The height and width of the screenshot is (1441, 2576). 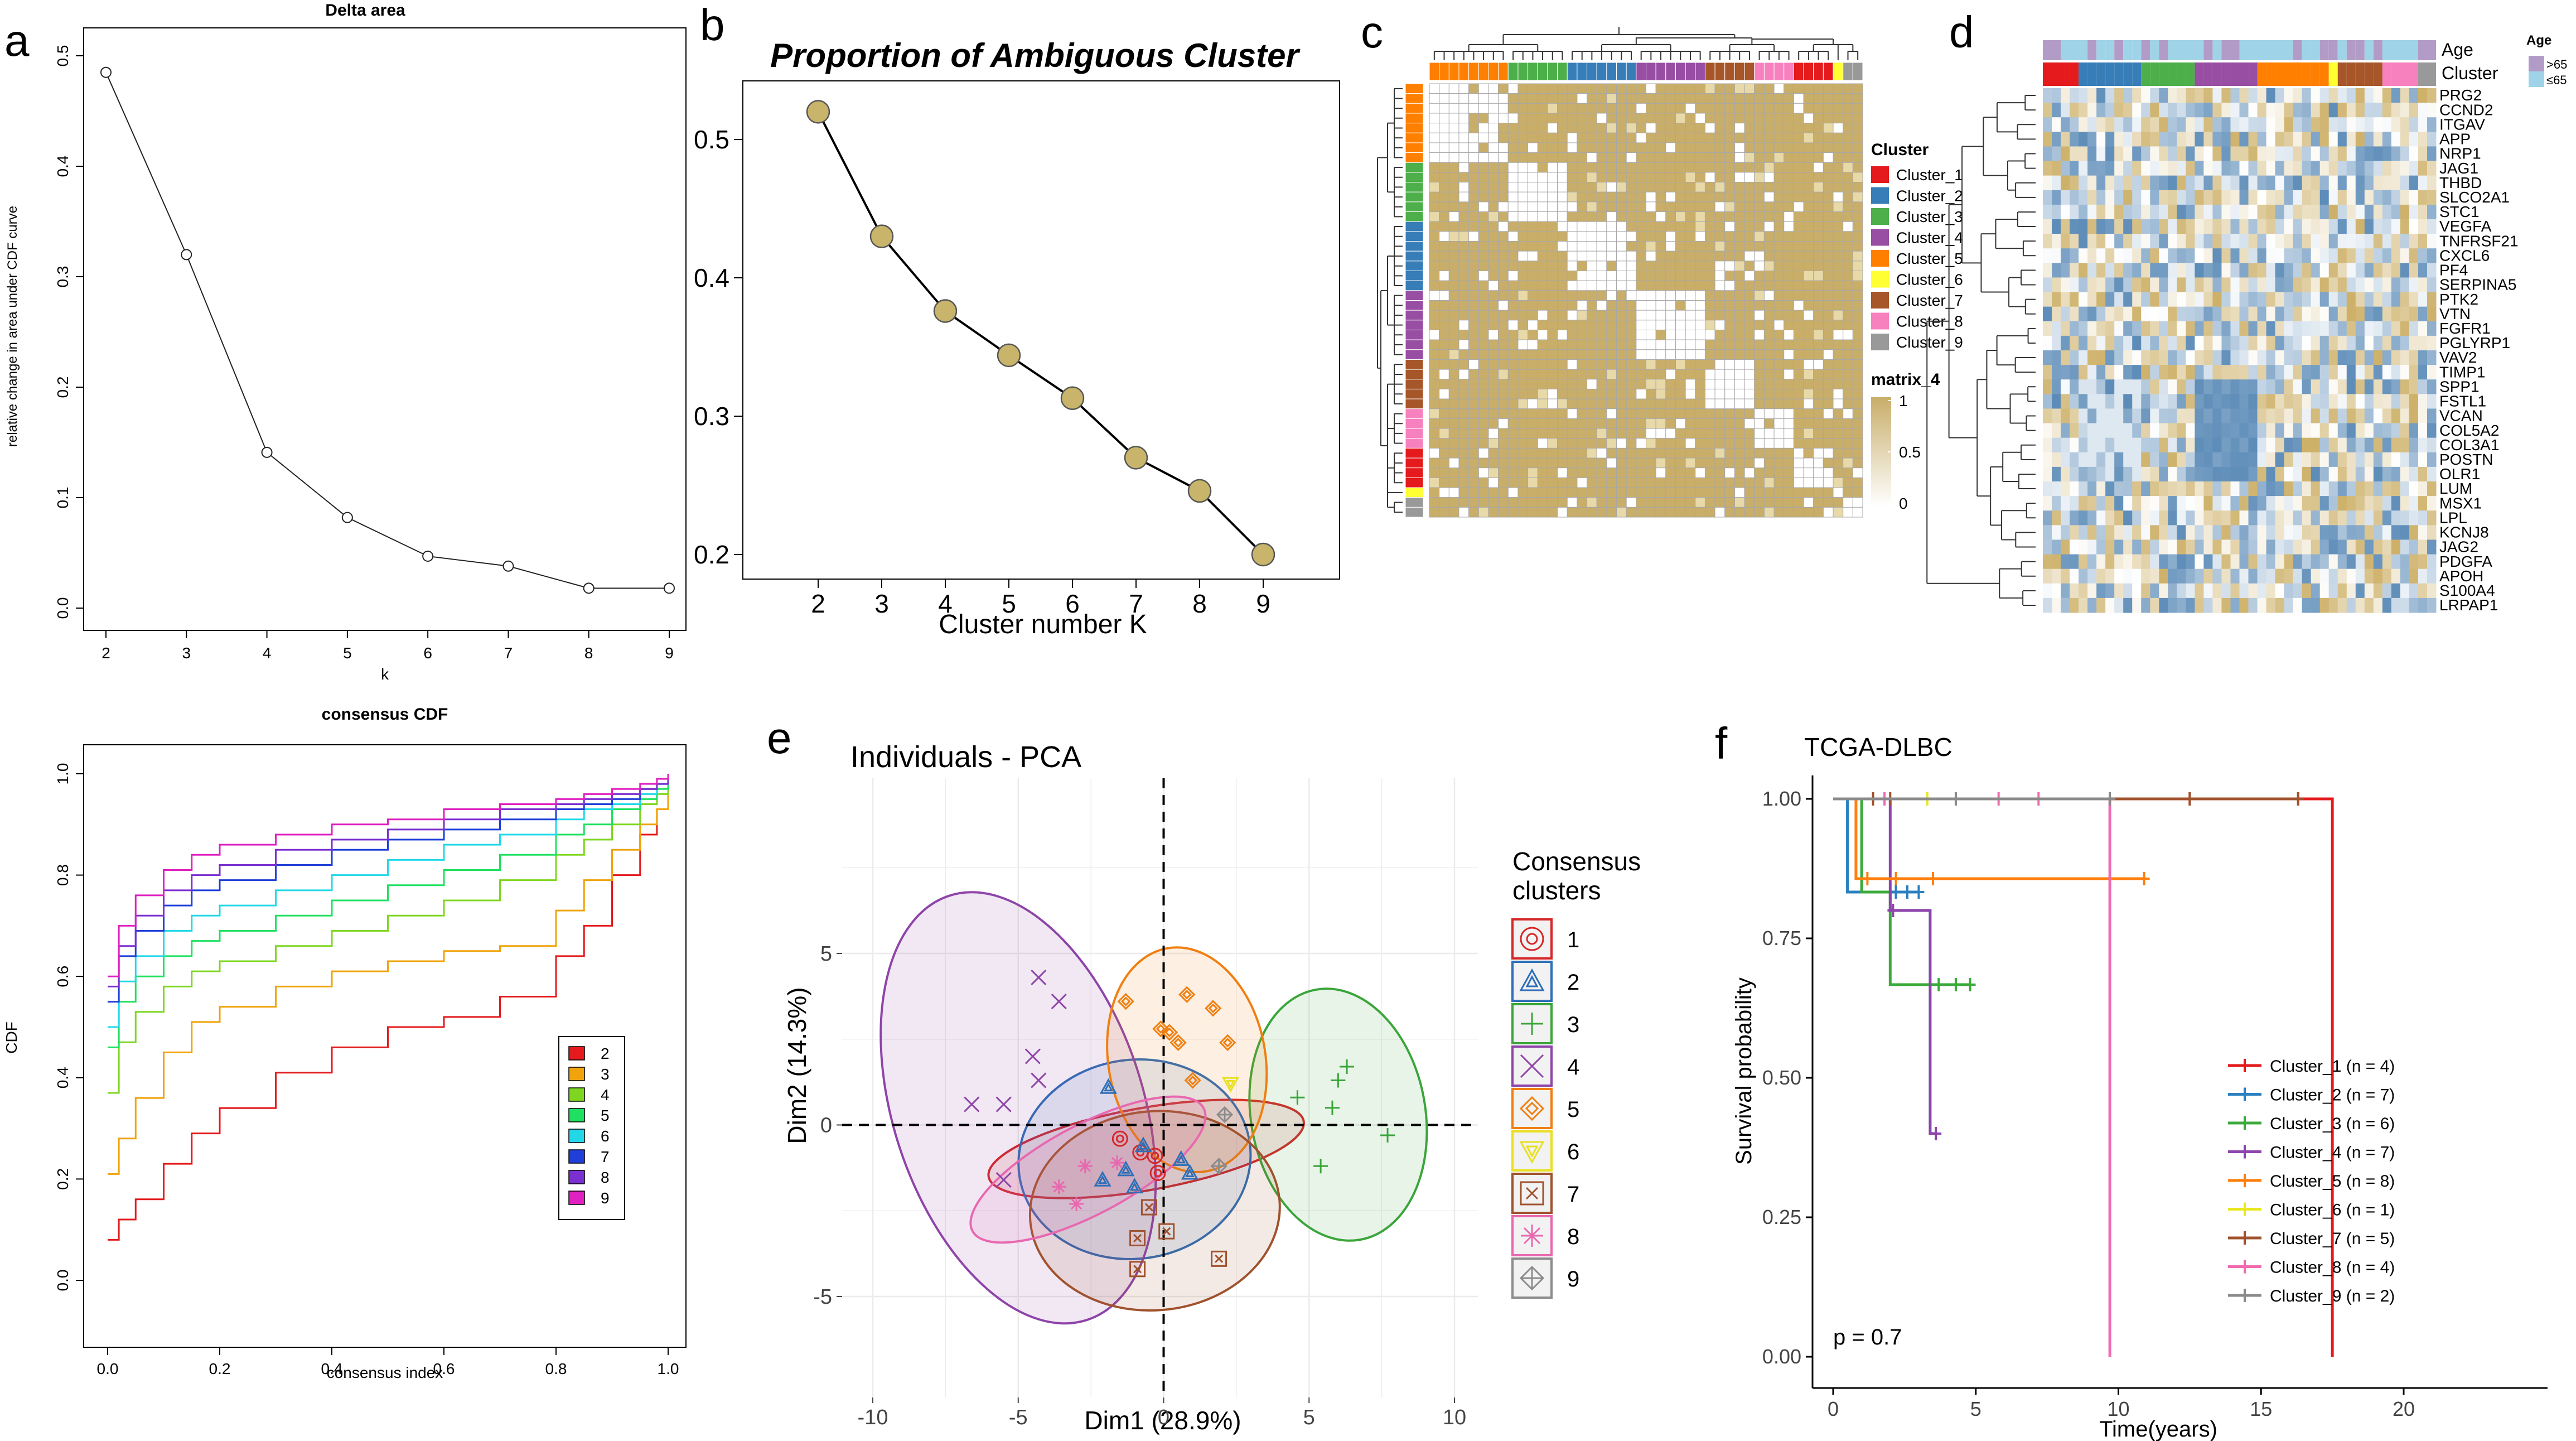 What do you see at coordinates (1878, 747) in the screenshot?
I see `survival-title: TCGA-DLBC` at bounding box center [1878, 747].